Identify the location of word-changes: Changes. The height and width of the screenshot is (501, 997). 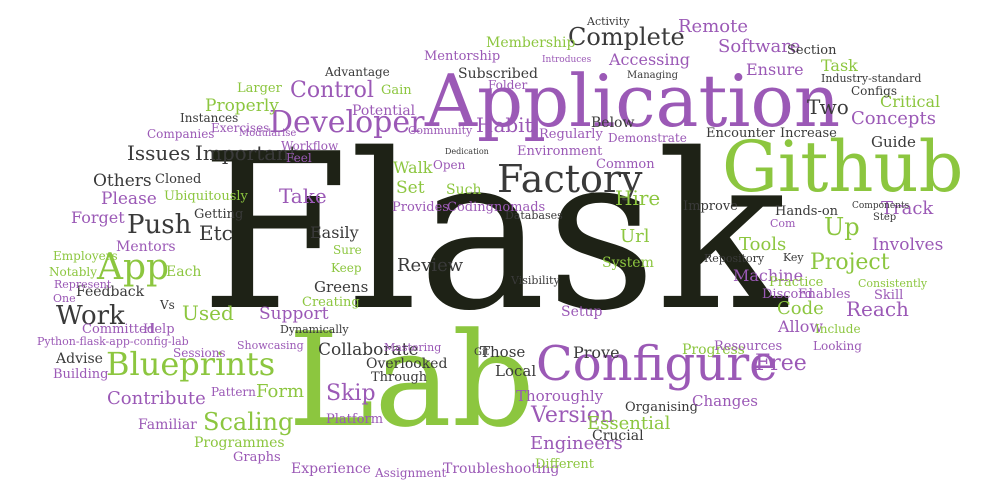
(725, 401).